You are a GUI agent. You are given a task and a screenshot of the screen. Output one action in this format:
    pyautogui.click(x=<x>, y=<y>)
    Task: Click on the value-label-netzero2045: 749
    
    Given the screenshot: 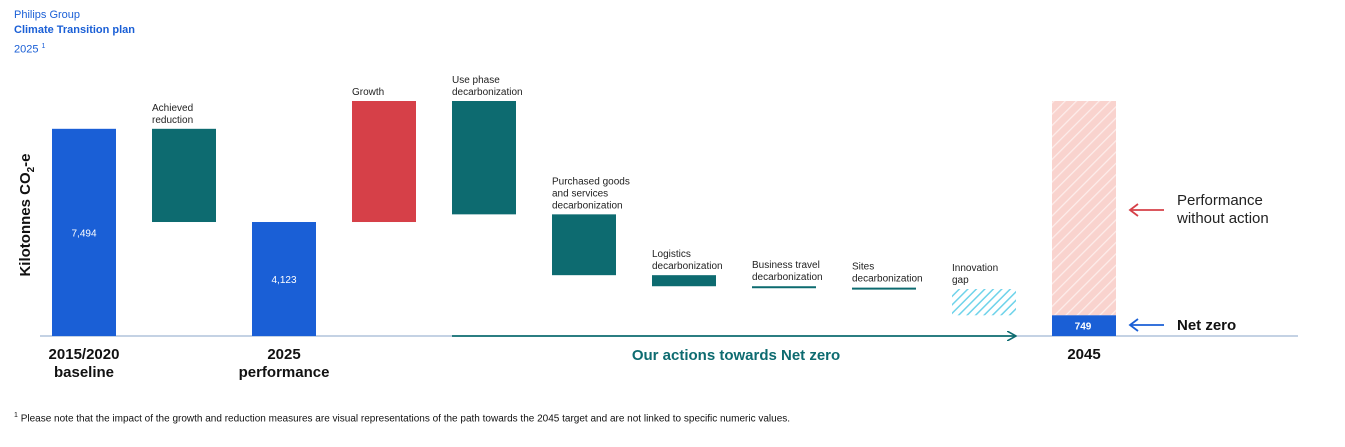 What is the action you would take?
    pyautogui.click(x=1083, y=327)
    